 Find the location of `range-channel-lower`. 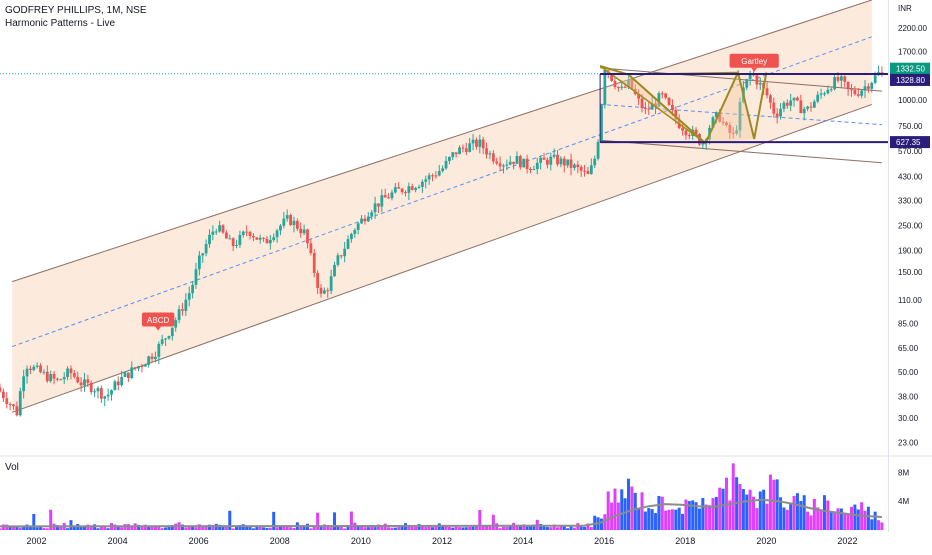

range-channel-lower is located at coordinates (741, 151).